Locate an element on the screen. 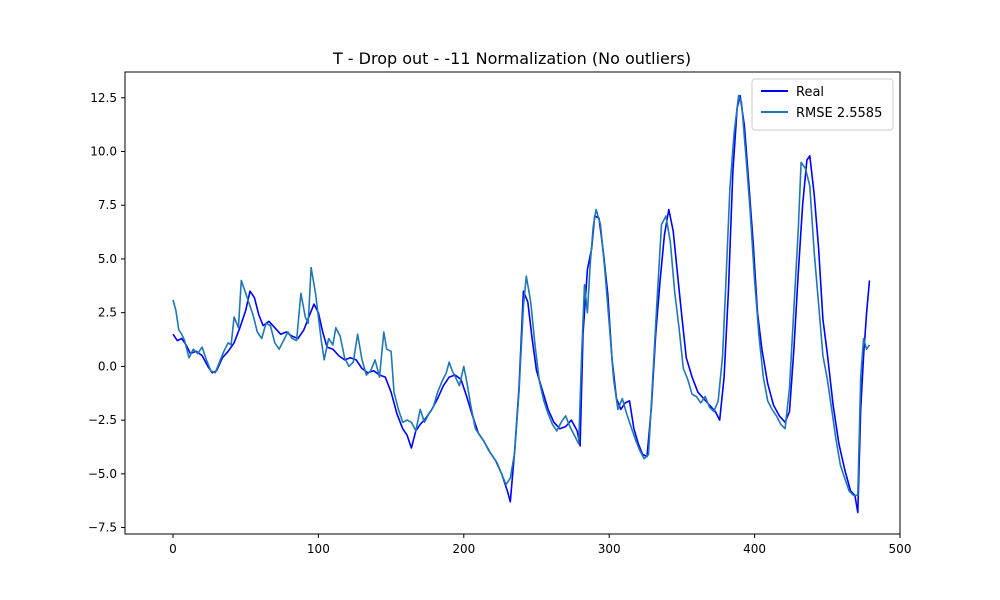 The width and height of the screenshot is (1000, 600). legend-label-rmse: RMSE 2.5585 is located at coordinates (839, 113).